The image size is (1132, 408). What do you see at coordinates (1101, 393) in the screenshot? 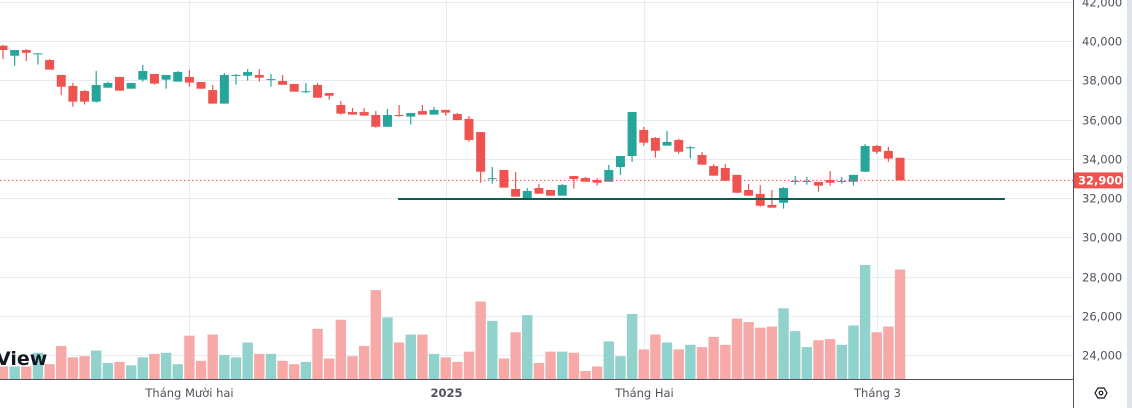
I see `settings-hexagon-icon` at bounding box center [1101, 393].